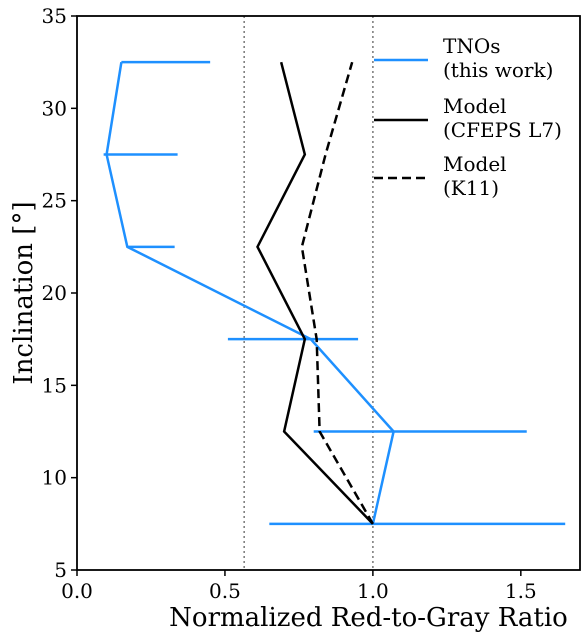 The width and height of the screenshot is (583, 640). What do you see at coordinates (471, 188) in the screenshot?
I see `legend-model-k11-label-1: (K11)` at bounding box center [471, 188].